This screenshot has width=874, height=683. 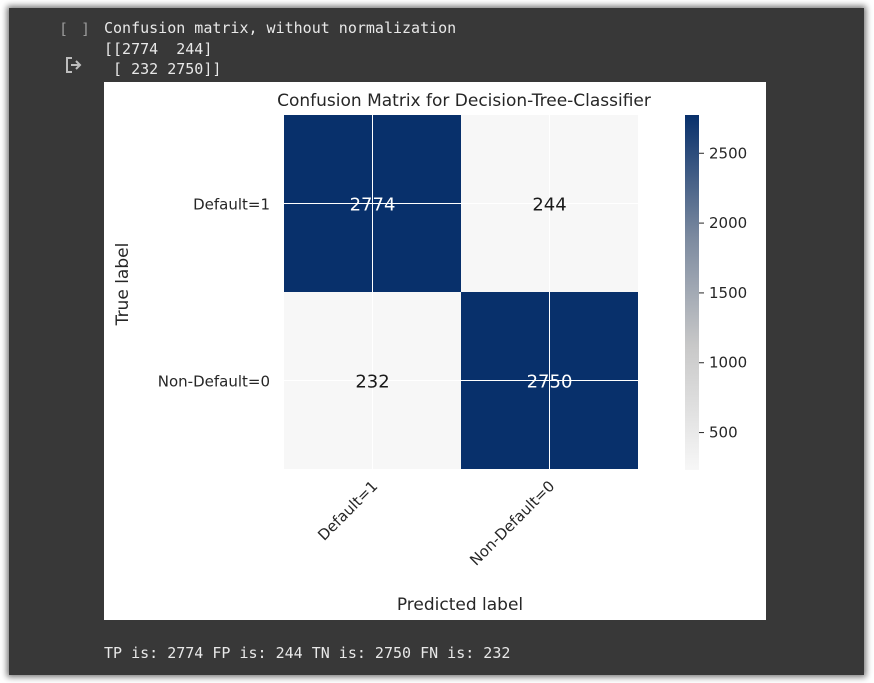 I want to click on y-tick-label-0: Default=1, so click(x=231, y=205).